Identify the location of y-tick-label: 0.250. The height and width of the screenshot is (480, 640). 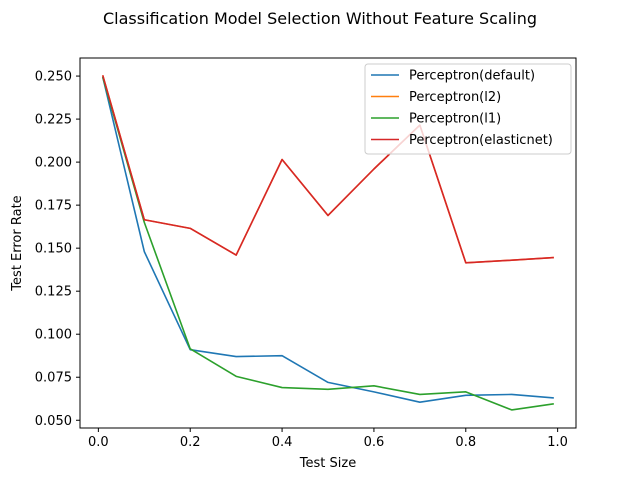
(53, 77).